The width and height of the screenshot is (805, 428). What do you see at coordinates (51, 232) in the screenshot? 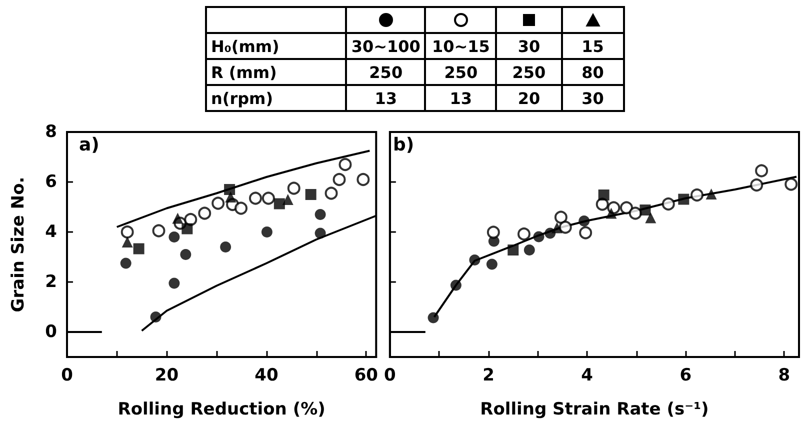
I see `y-tick-label: 4` at bounding box center [51, 232].